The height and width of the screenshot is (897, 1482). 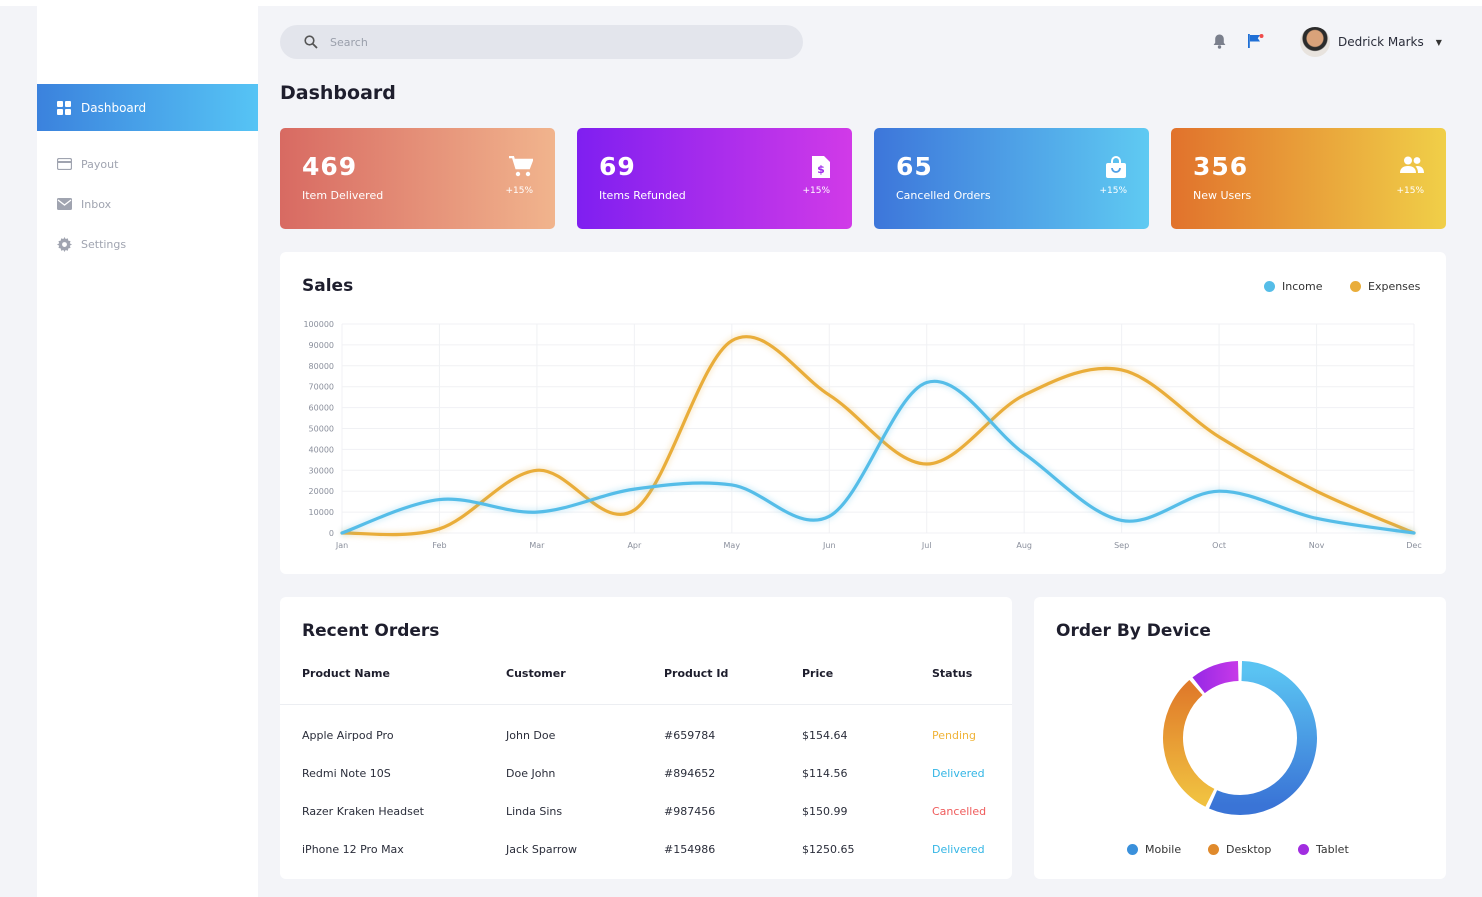 I want to click on cell-product: Redmi Note 10S, so click(x=346, y=773).